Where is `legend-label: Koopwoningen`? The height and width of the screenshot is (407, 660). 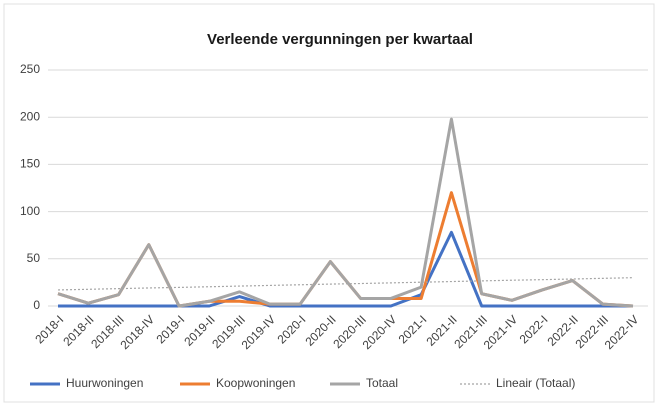 legend-label: Koopwoningen is located at coordinates (255, 383).